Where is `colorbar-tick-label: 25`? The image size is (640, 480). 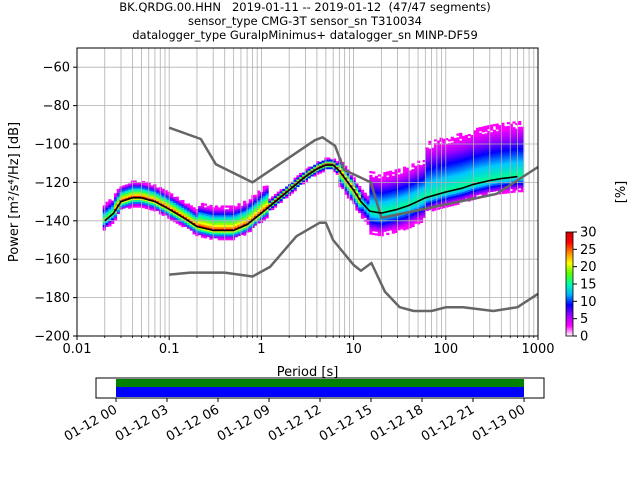 colorbar-tick-label: 25 is located at coordinates (588, 250).